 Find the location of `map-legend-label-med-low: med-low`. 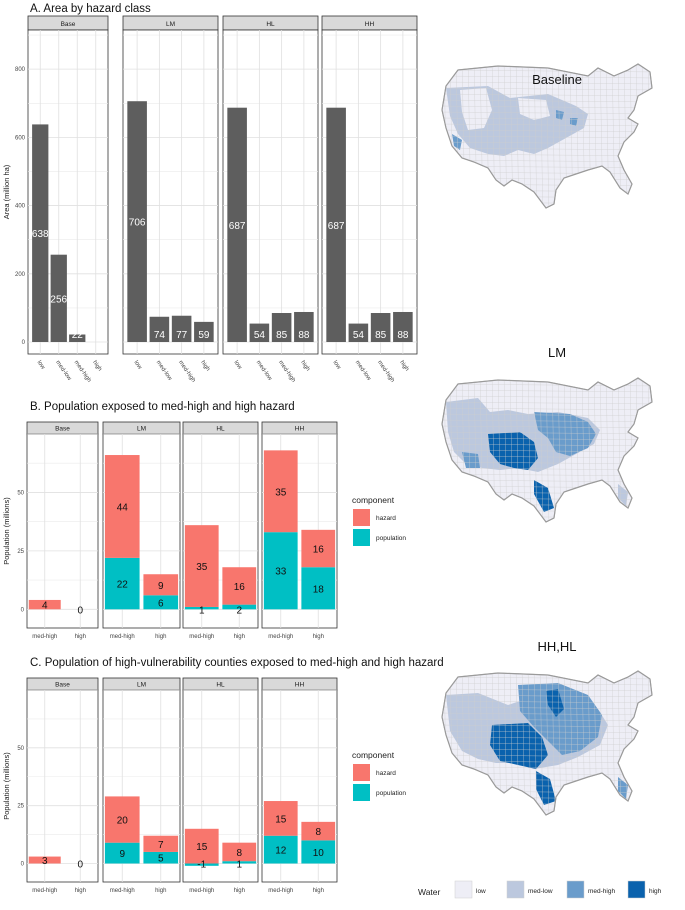

map-legend-label-med-low: med-low is located at coordinates (540, 891).